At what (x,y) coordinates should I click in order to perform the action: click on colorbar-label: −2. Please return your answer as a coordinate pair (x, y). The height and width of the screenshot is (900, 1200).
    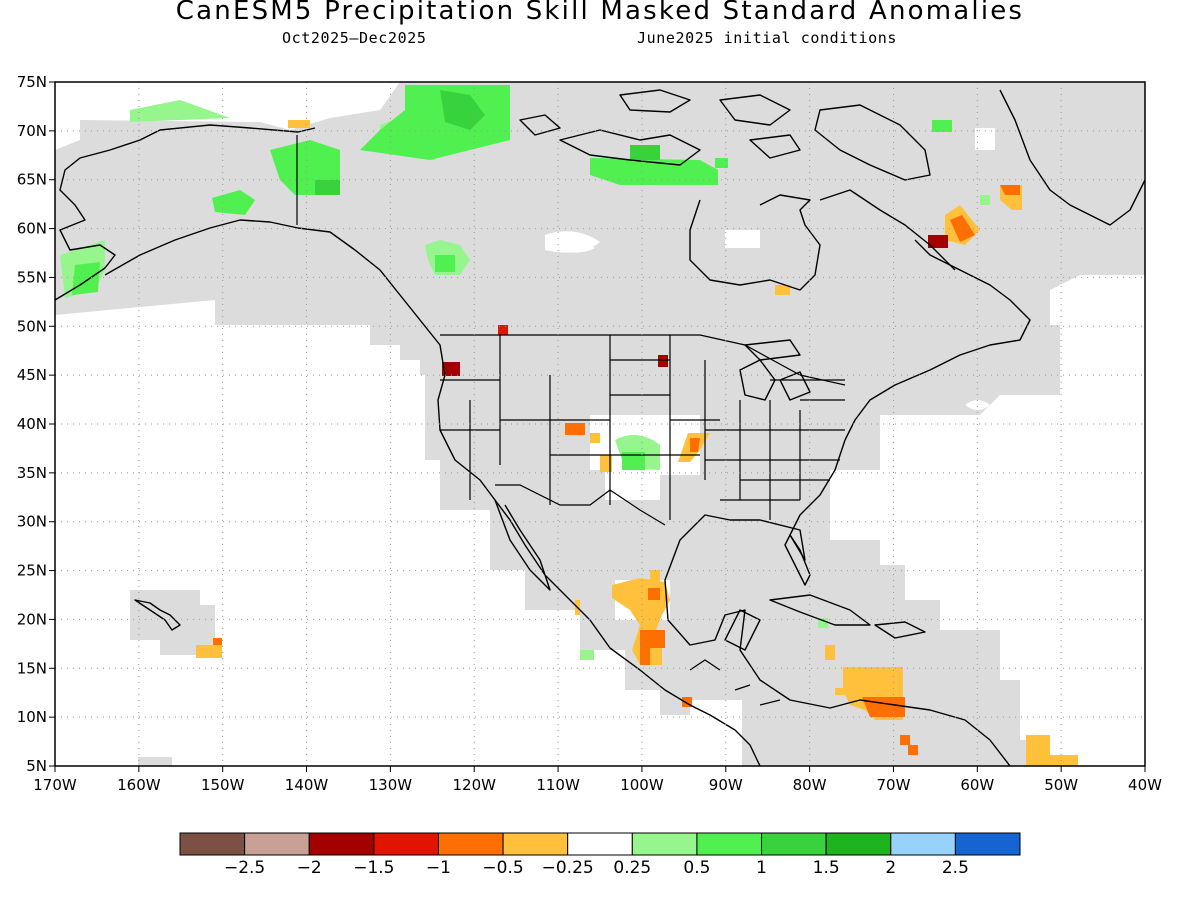
    Looking at the image, I should click on (309, 868).